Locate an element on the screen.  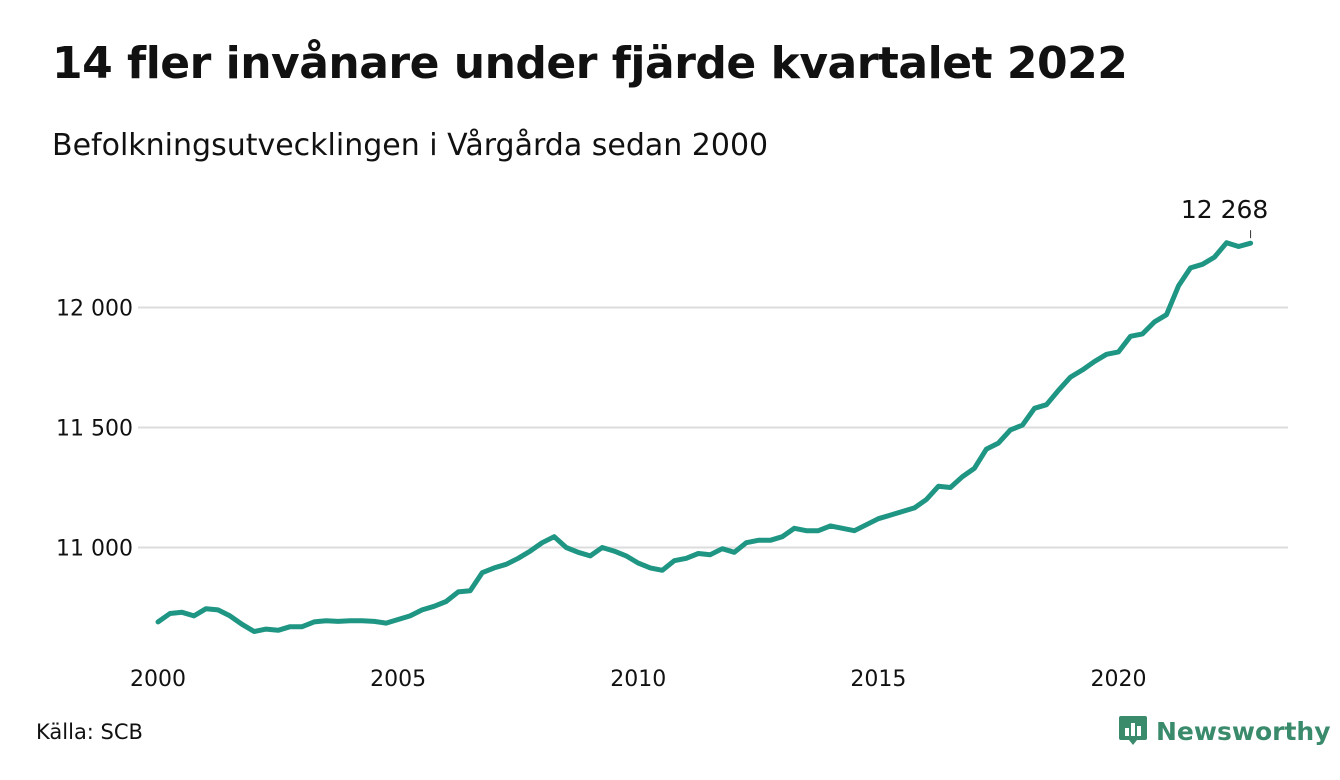
newsworthy-brand: Newsworthy is located at coordinates (1224, 731).